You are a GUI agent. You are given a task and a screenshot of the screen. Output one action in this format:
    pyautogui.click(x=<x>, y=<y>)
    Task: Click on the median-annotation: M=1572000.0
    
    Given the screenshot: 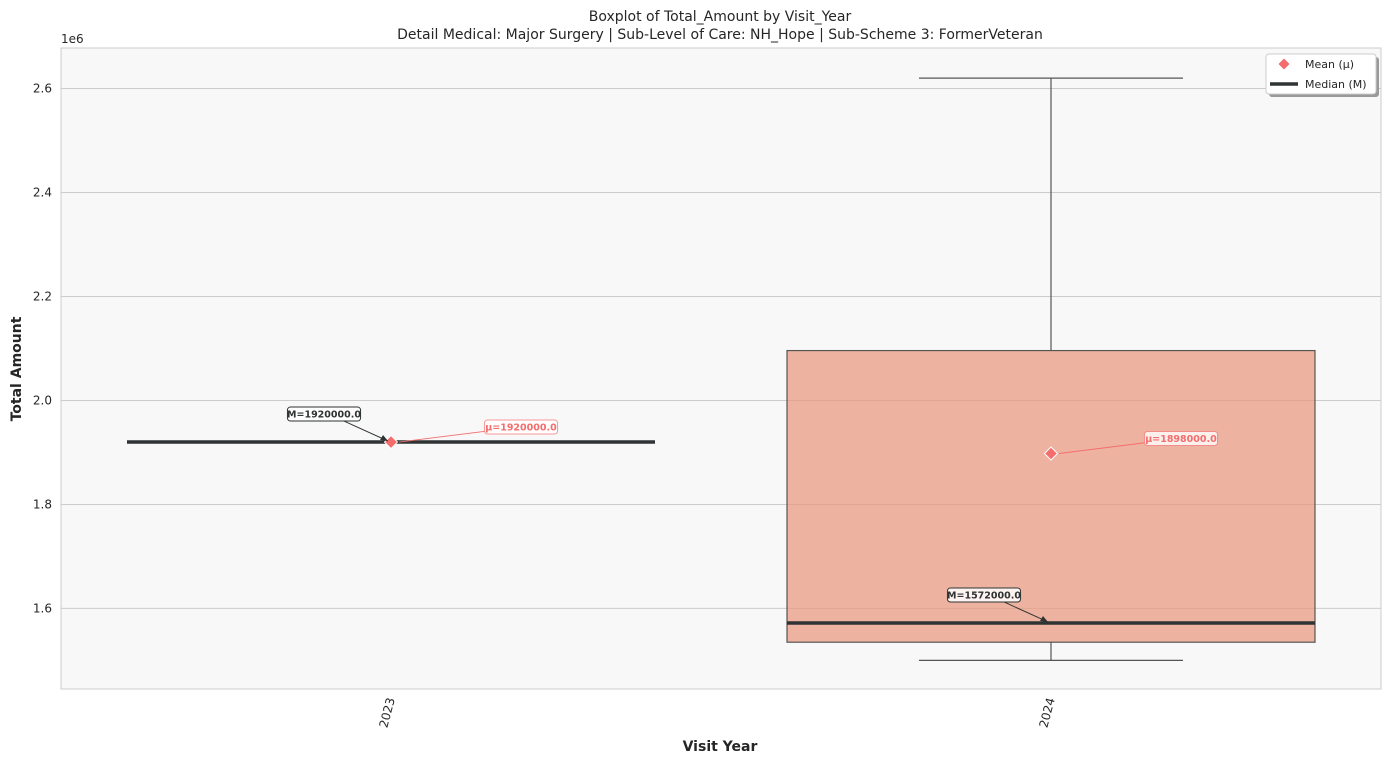 What is the action you would take?
    pyautogui.click(x=984, y=595)
    